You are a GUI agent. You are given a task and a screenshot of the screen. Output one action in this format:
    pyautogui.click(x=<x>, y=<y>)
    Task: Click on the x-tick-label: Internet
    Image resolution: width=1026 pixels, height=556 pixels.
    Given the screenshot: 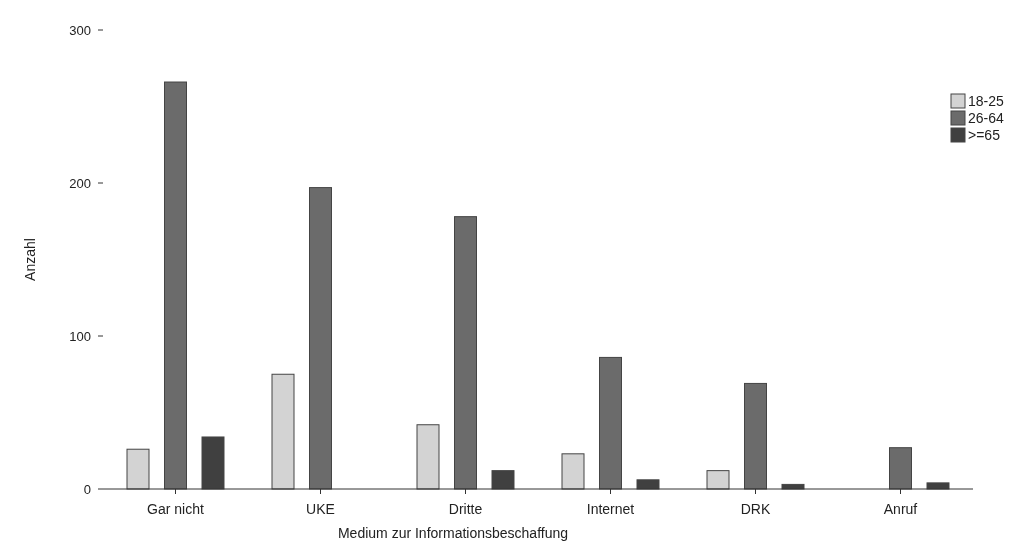 What is the action you would take?
    pyautogui.click(x=610, y=508)
    